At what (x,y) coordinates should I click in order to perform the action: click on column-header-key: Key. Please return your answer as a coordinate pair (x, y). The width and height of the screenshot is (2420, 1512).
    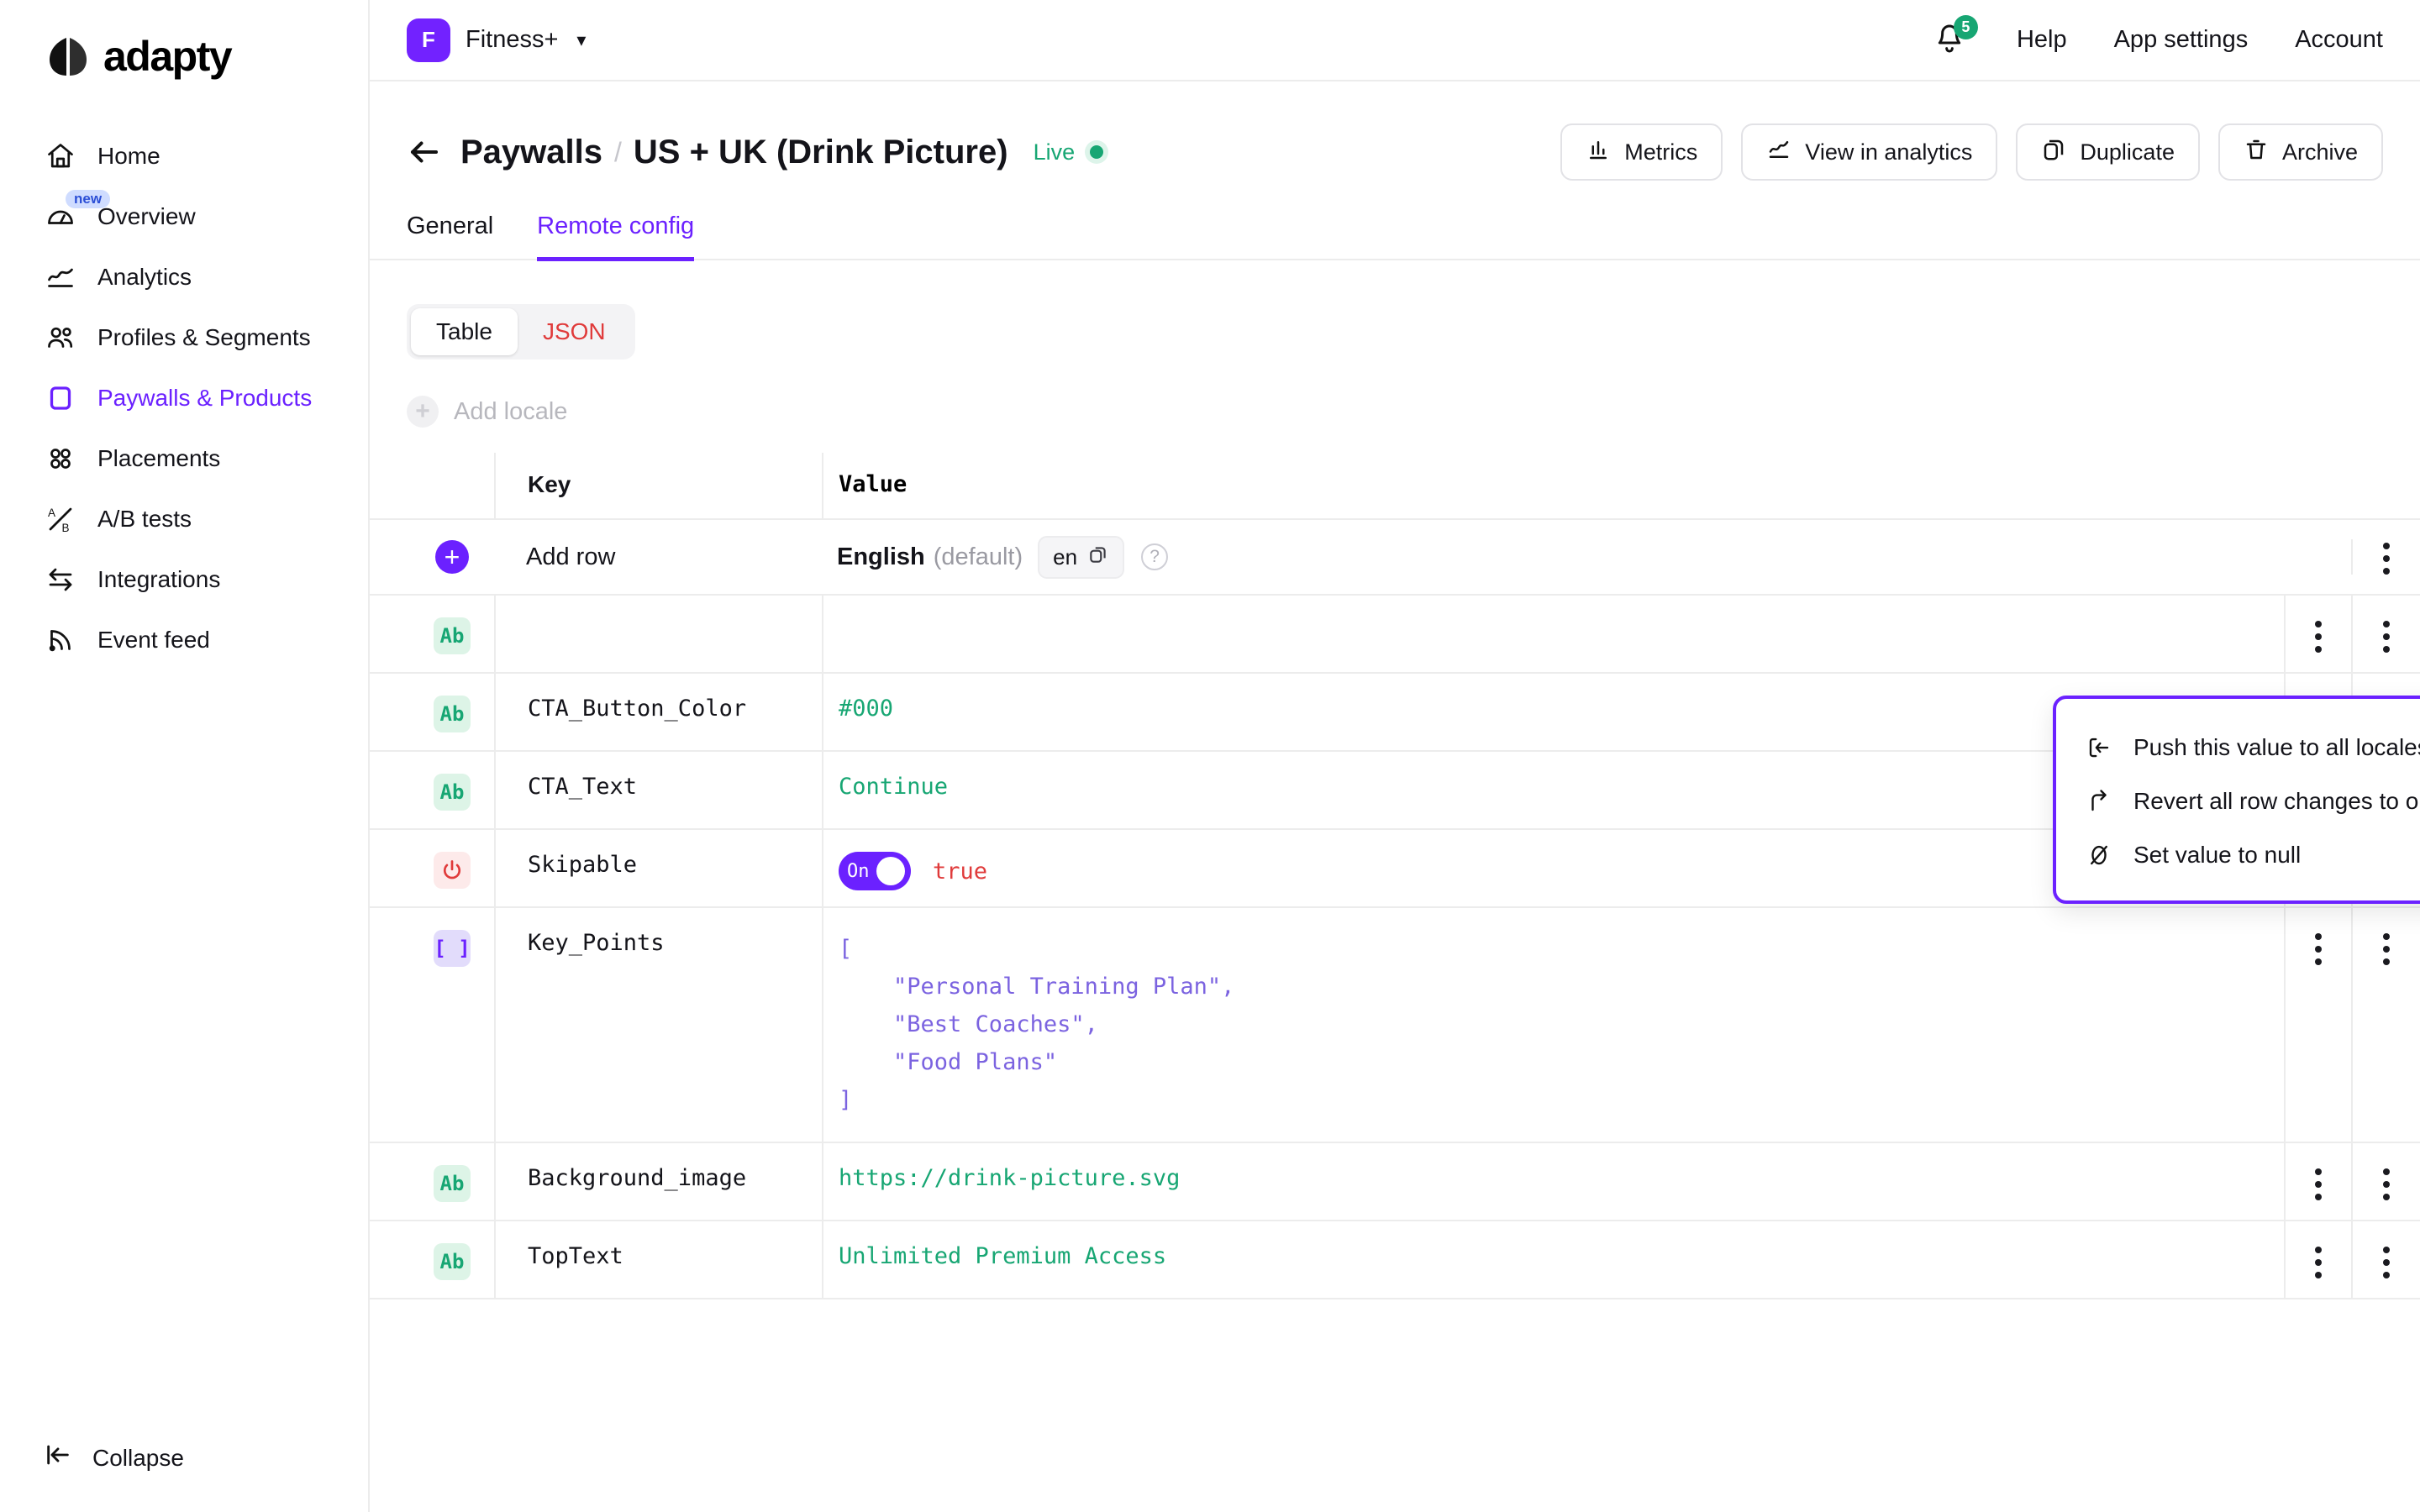
    Looking at the image, I should click on (549, 484).